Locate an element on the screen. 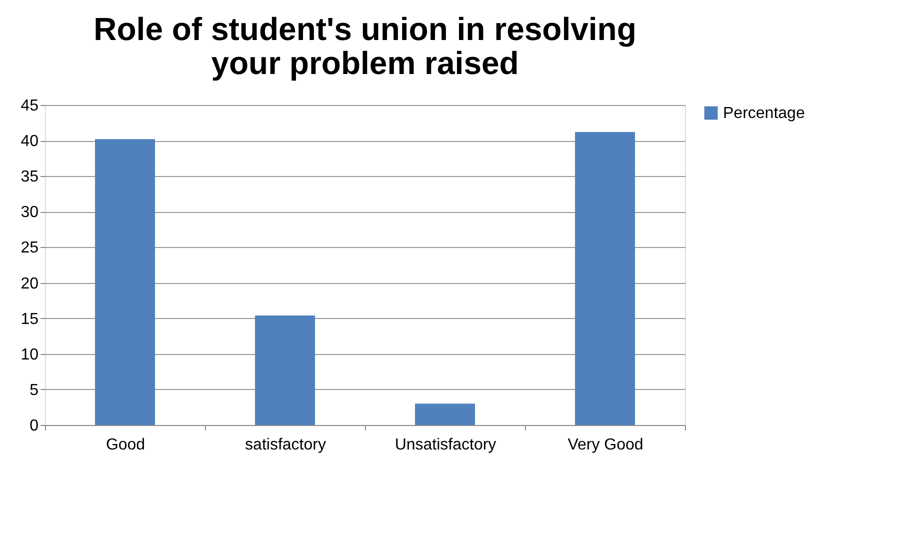 Image resolution: width=898 pixels, height=549 pixels. y-tick-label: 35 is located at coordinates (29, 177).